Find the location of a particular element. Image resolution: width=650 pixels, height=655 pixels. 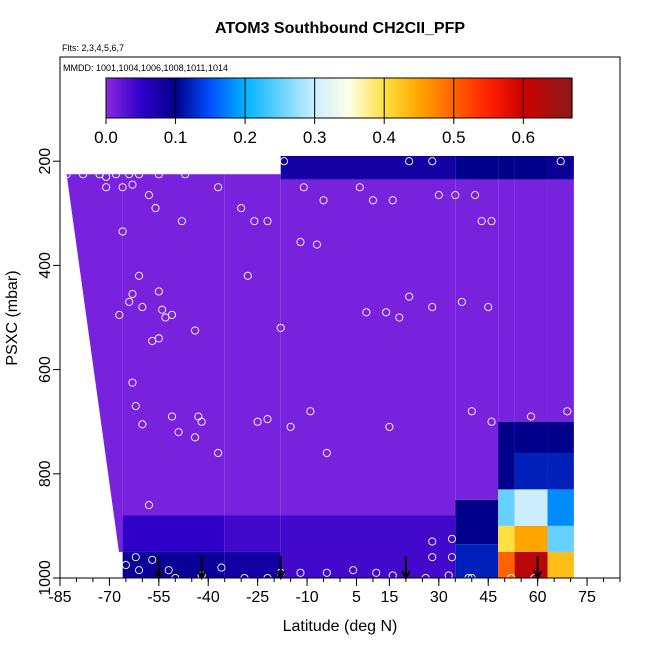

x-tick-label: -85 is located at coordinates (59, 597).